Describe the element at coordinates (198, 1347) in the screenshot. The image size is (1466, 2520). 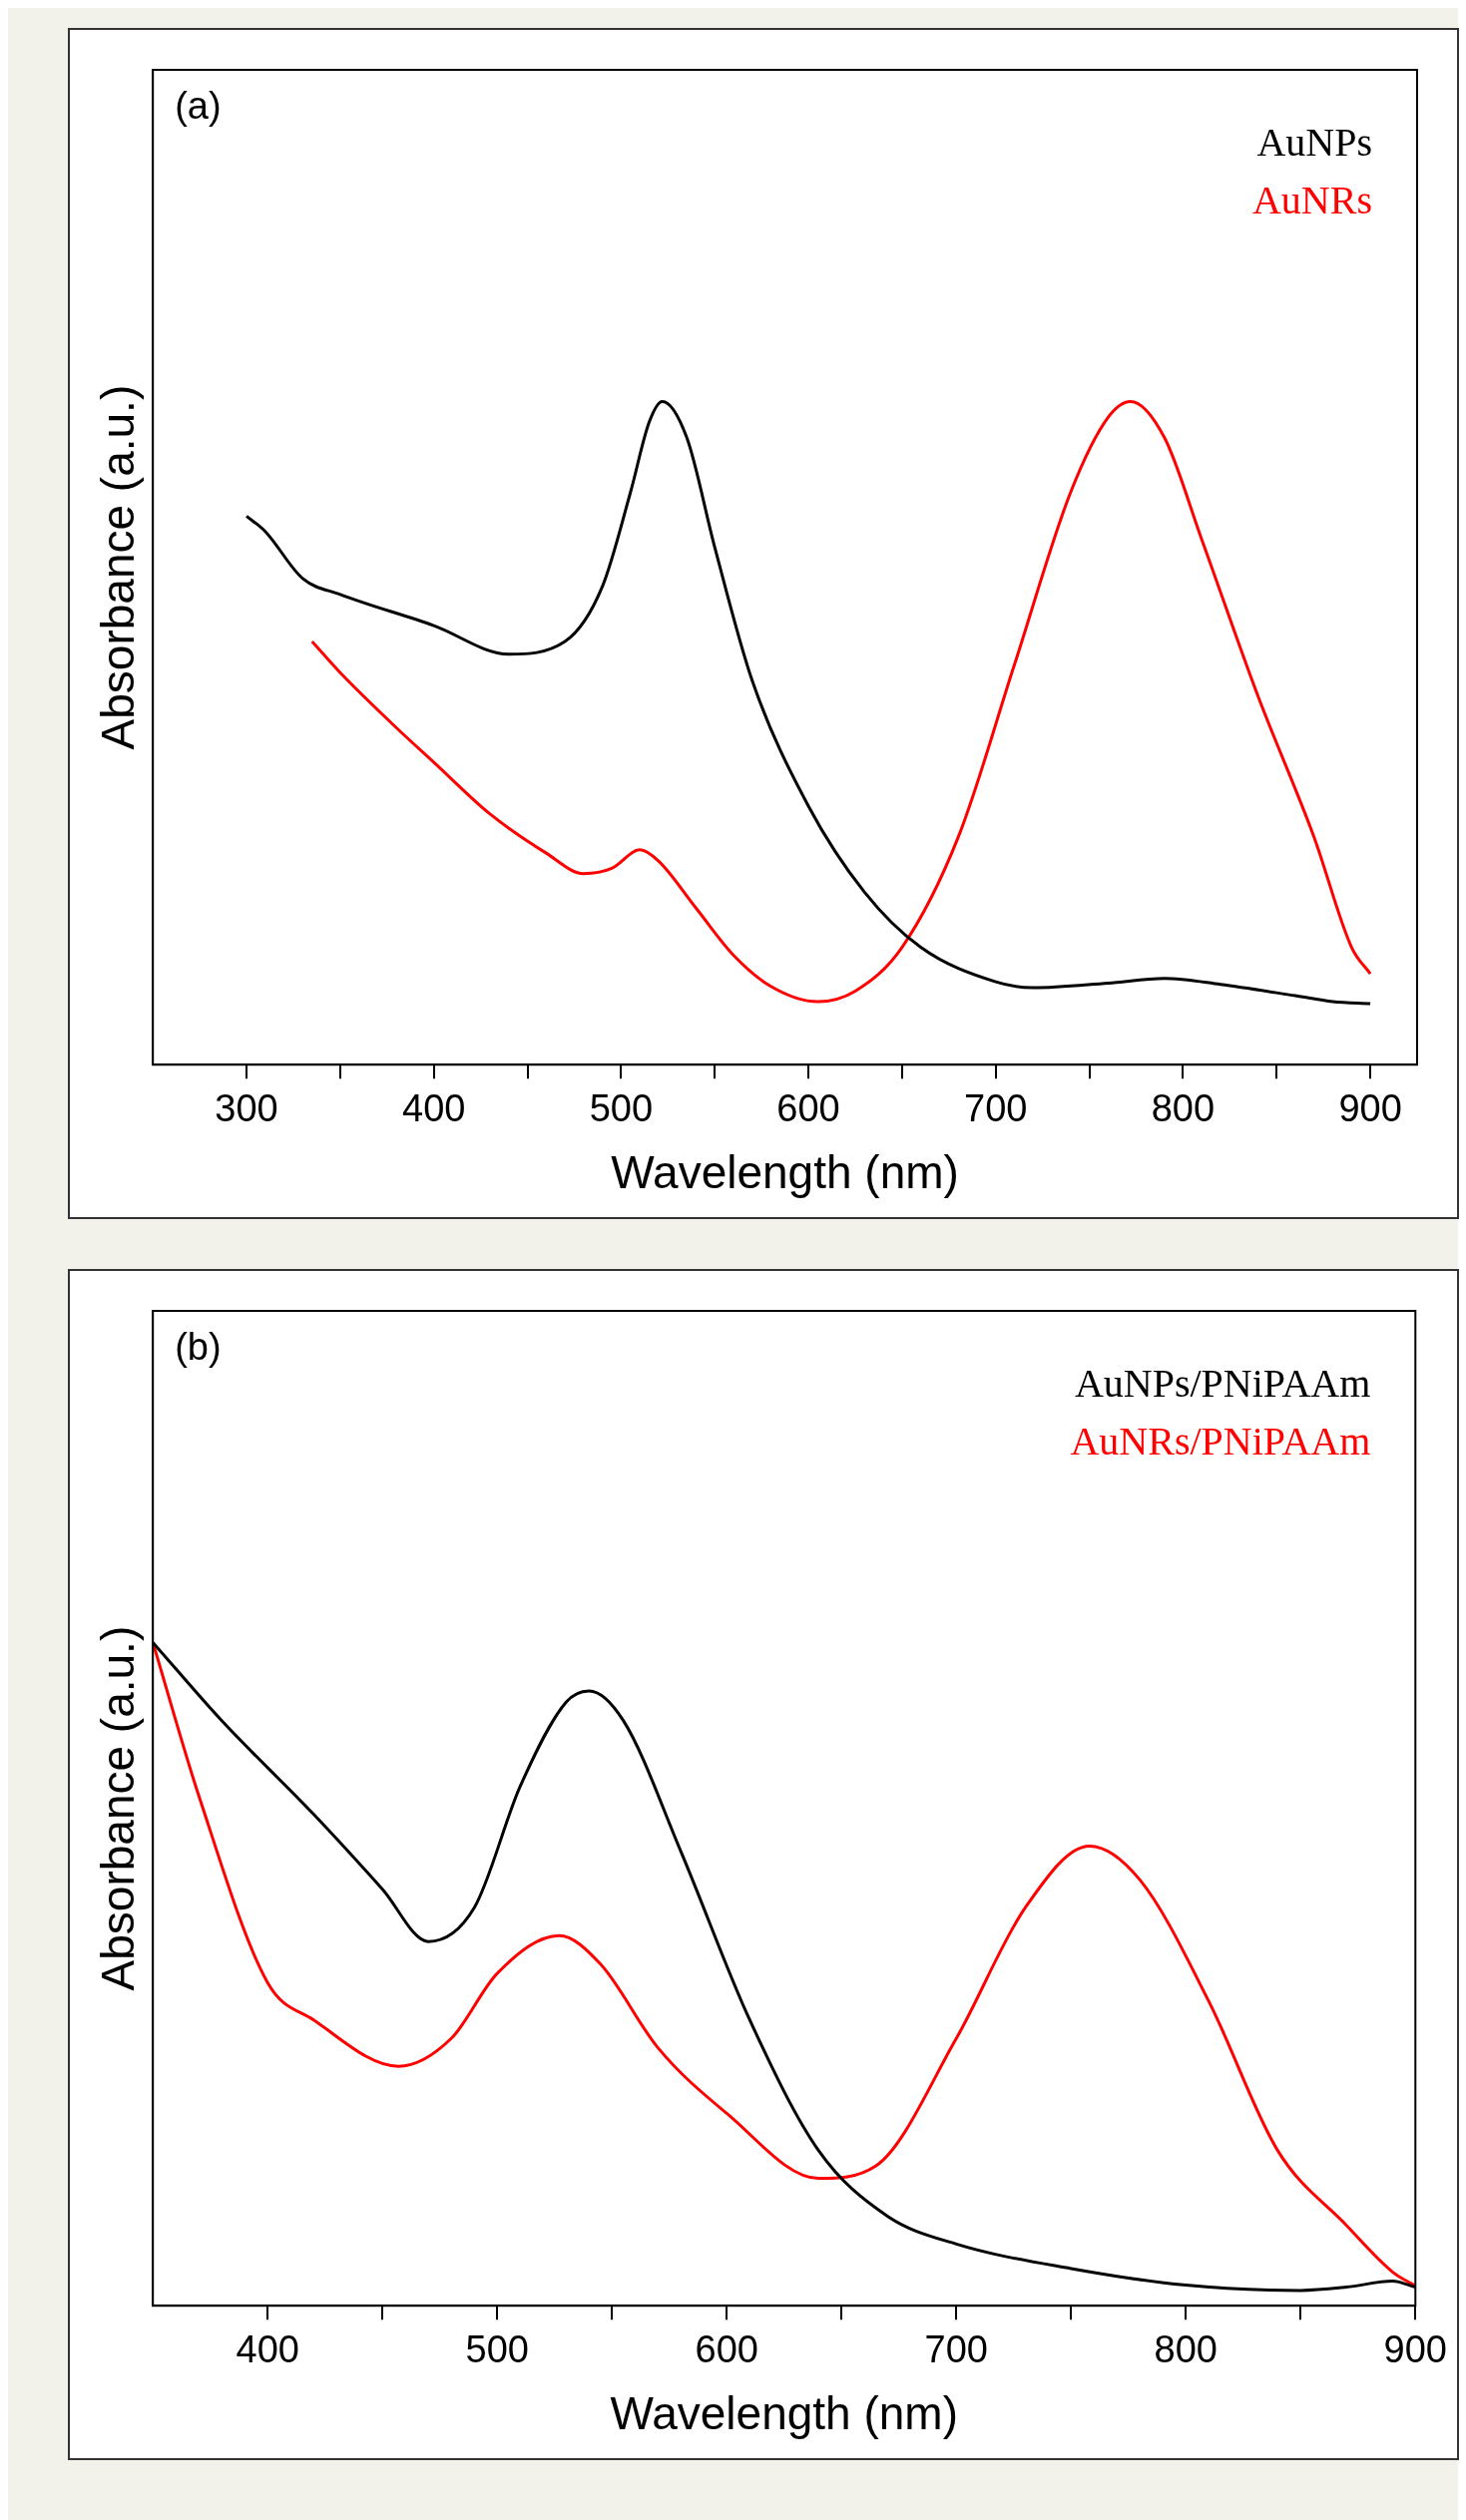
I see `chart-title: (b)` at that location.